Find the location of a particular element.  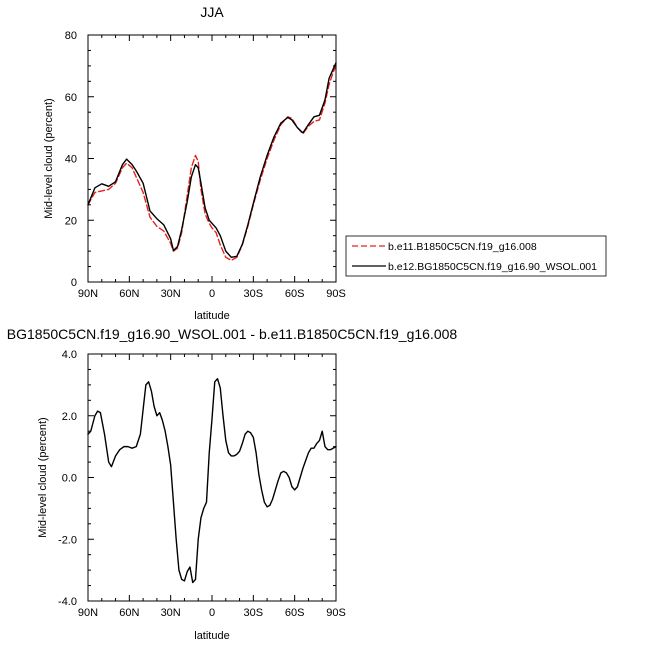

top-y-tick-label: 40 is located at coordinates (71, 160).